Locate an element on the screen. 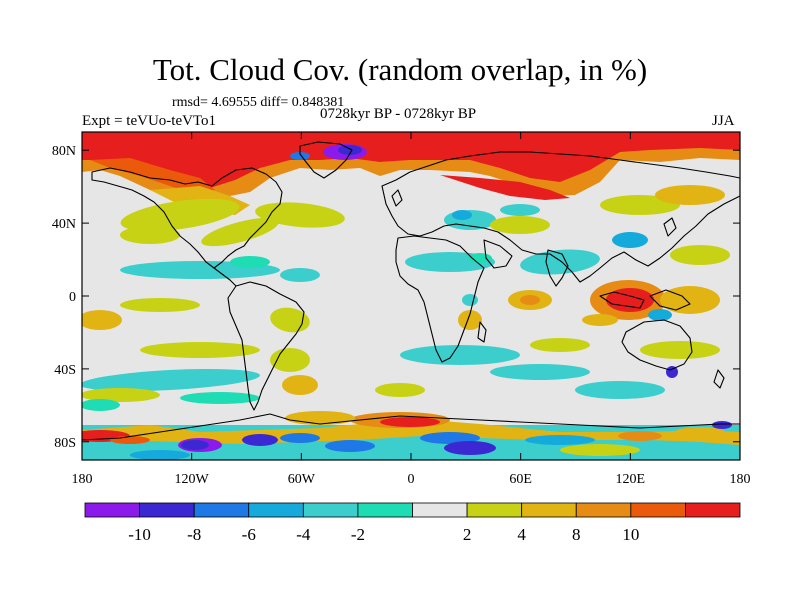 Image resolution: width=800 pixels, height=600 pixels. map-title: Tot. Cloud Cov. (random overlap, in %) is located at coordinates (400, 69).